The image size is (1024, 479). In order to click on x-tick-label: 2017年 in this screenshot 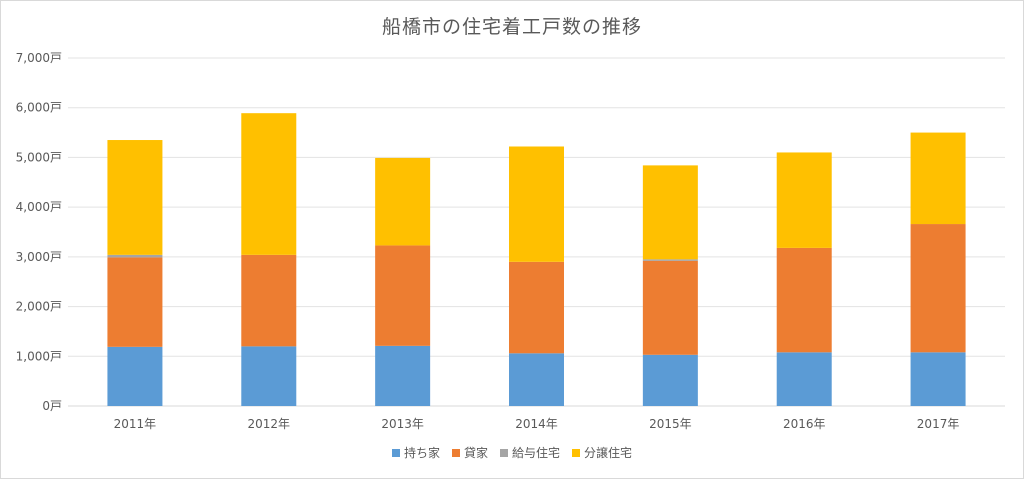, I will do `click(938, 424)`.